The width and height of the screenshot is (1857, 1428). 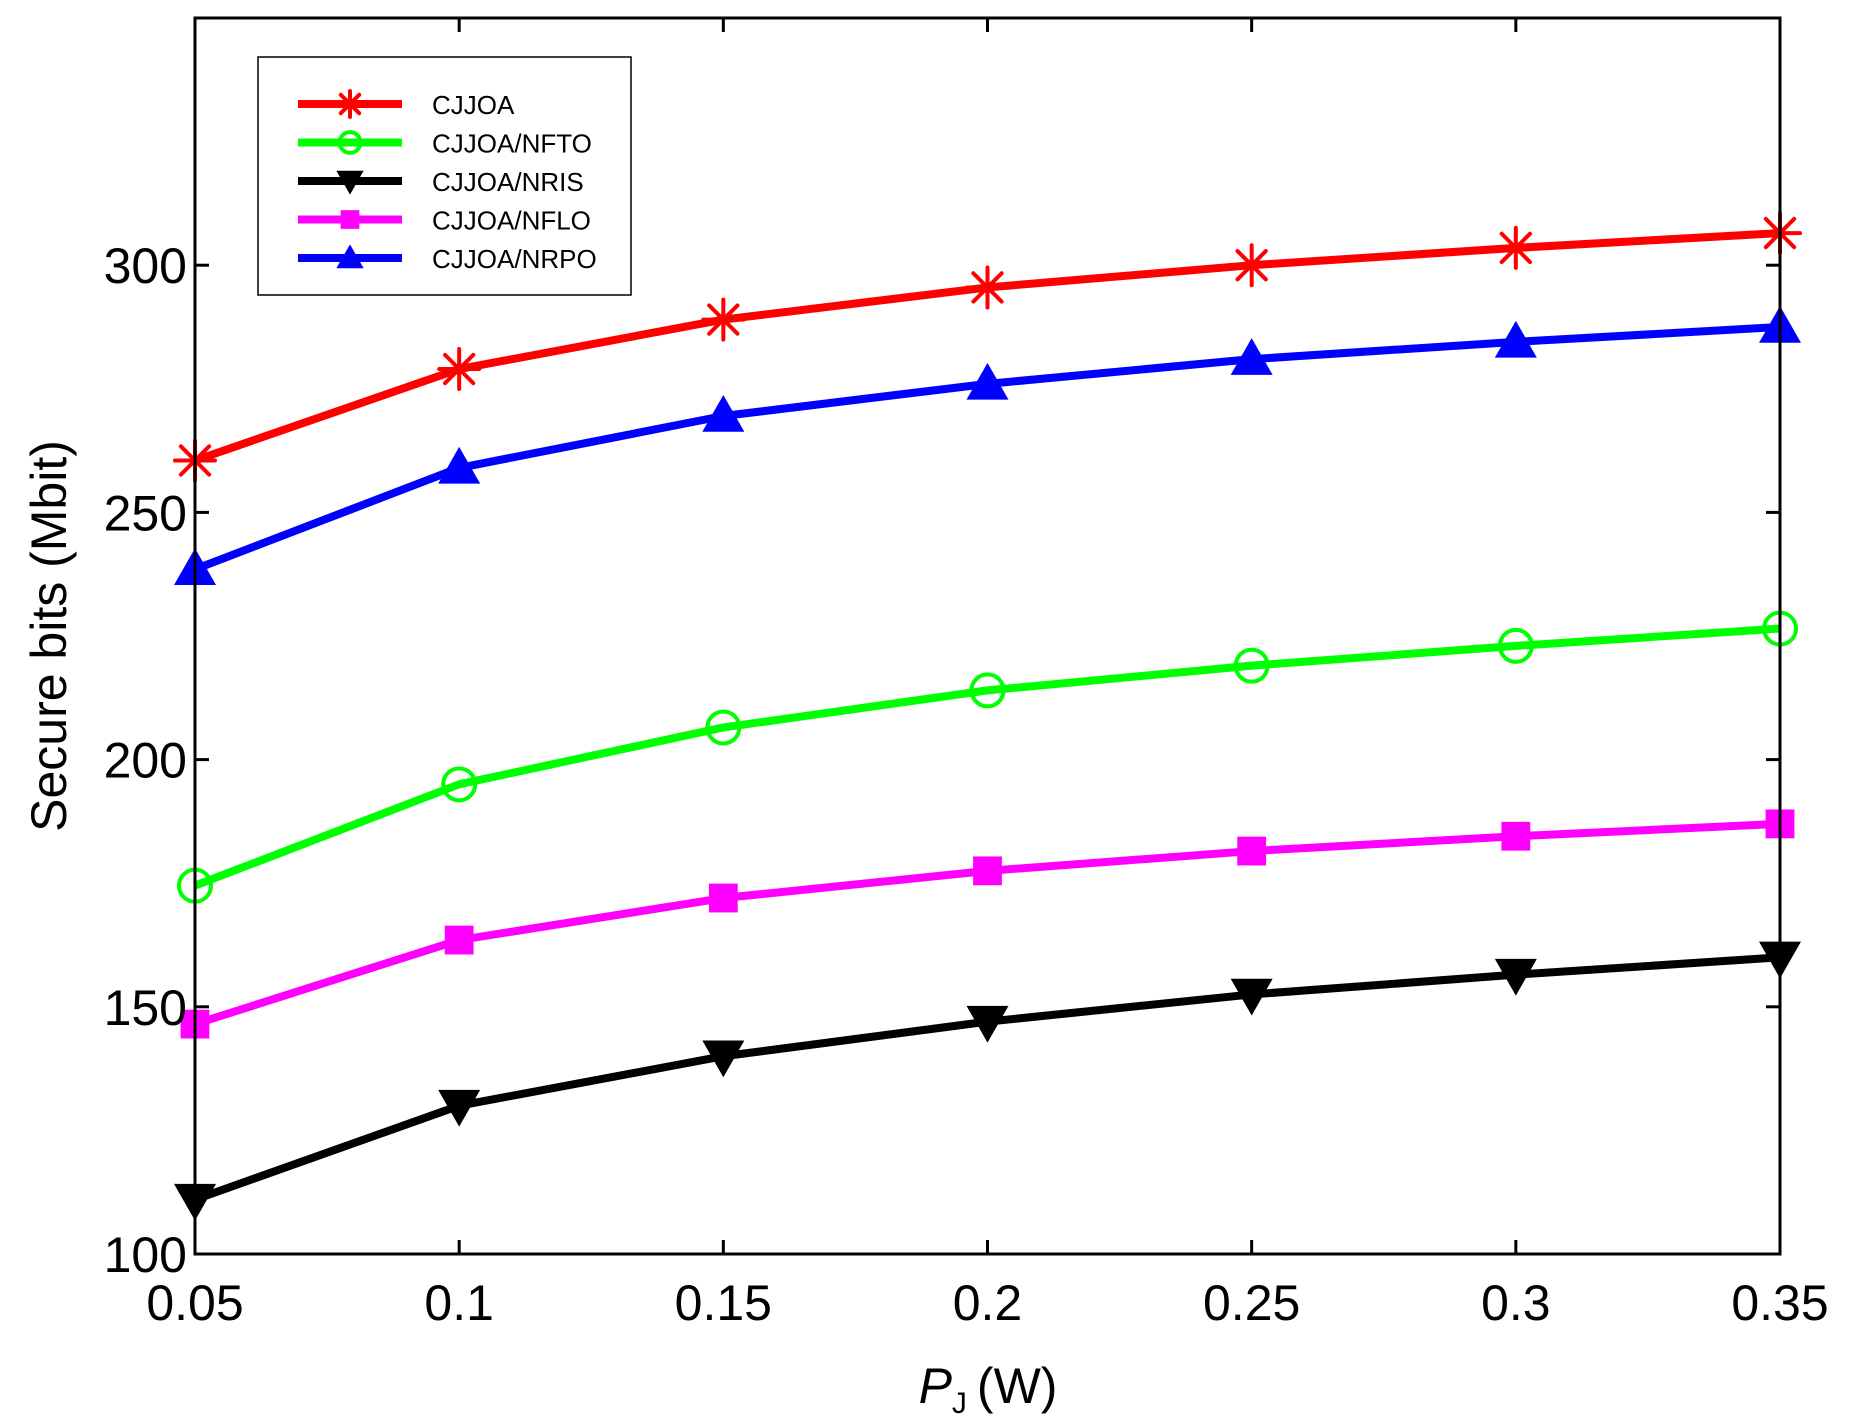 I want to click on legend-entry-cjjoa-nfto: CJJOA/NFTO, so click(x=445, y=144).